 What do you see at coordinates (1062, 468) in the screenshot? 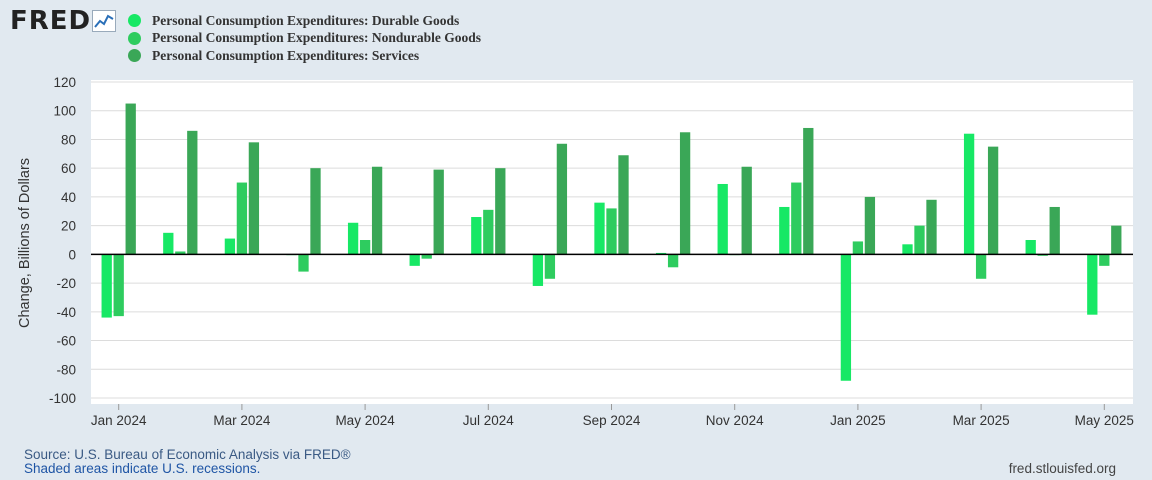
I see `fred-url: fred.stlouisfed.org` at bounding box center [1062, 468].